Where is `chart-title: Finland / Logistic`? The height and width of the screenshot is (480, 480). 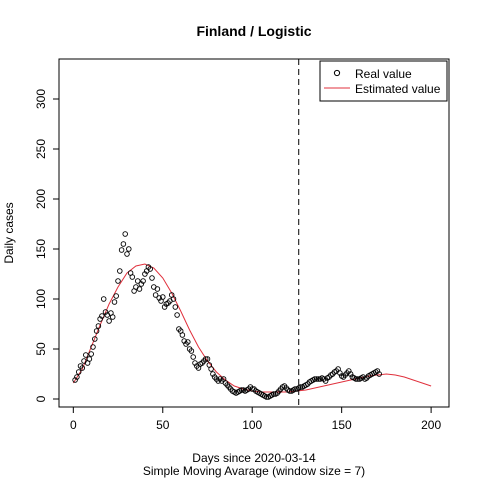
chart-title: Finland / Logistic is located at coordinates (253, 31).